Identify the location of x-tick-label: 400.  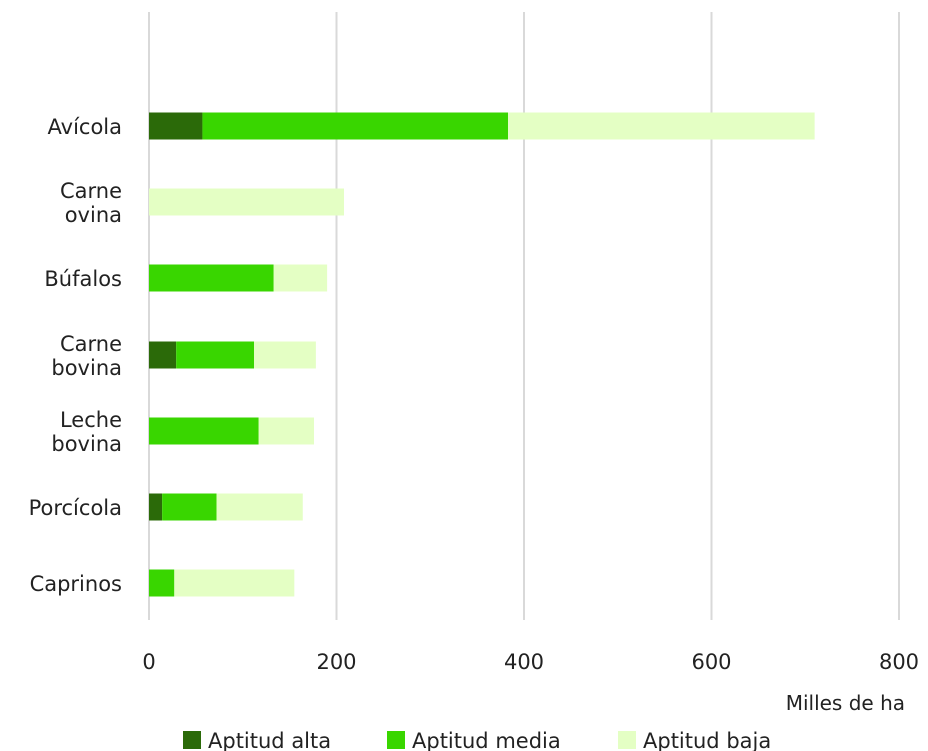
(524, 662).